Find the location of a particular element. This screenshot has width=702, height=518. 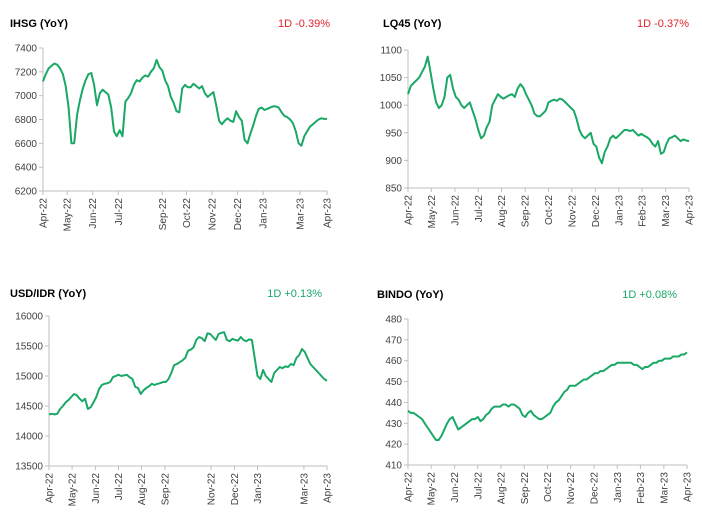

y-tick-label: 6200 is located at coordinates (26, 192).